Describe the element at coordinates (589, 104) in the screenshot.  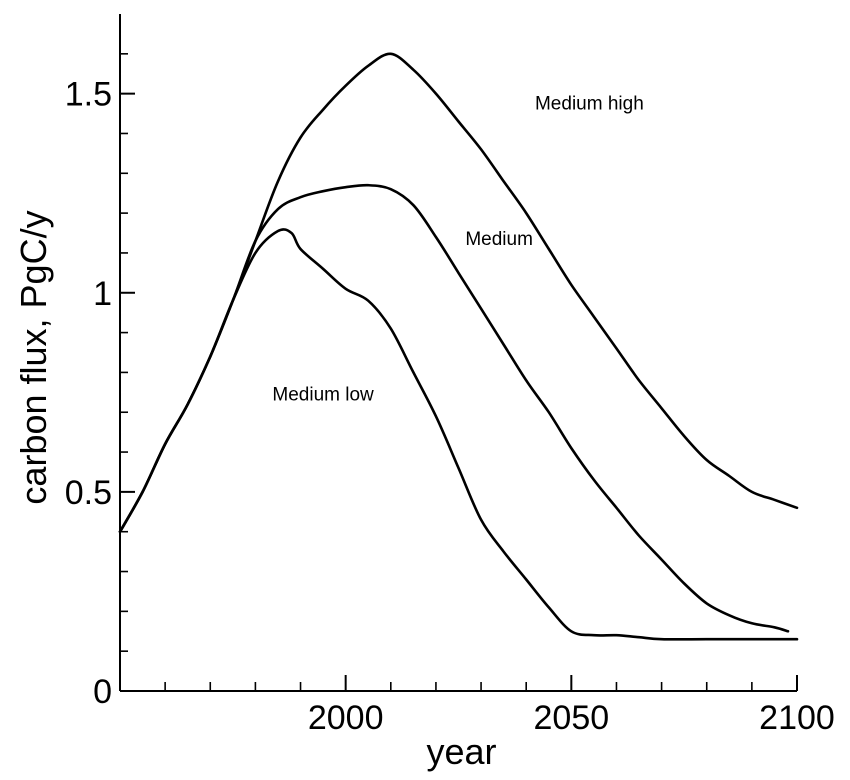
I see `series-label-medium-high: Medium high` at that location.